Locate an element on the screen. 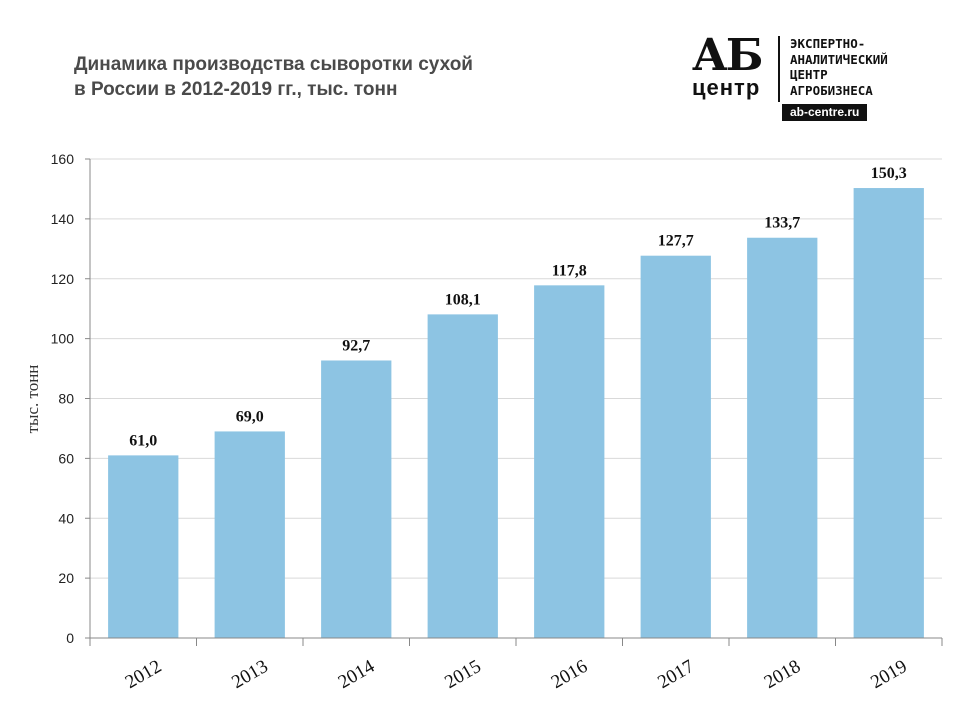 This screenshot has height=720, width=960. logo-divider is located at coordinates (779, 69).